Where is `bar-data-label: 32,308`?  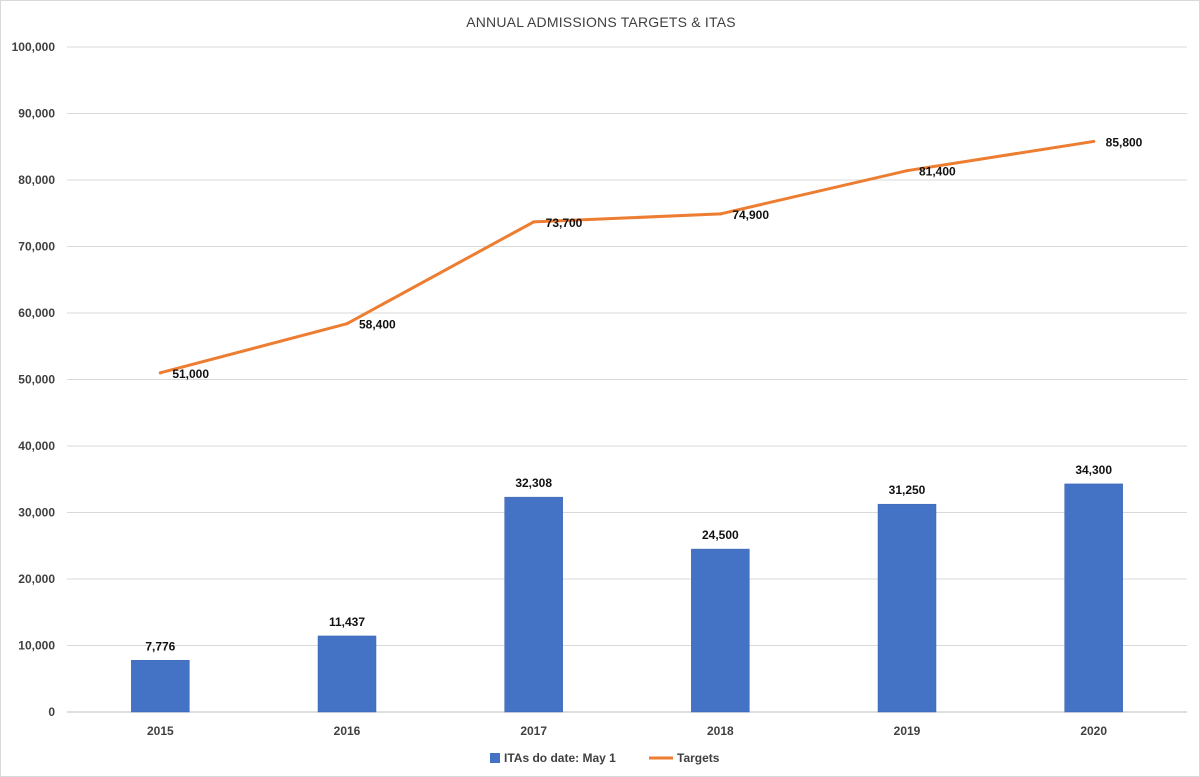 bar-data-label: 32,308 is located at coordinates (533, 483).